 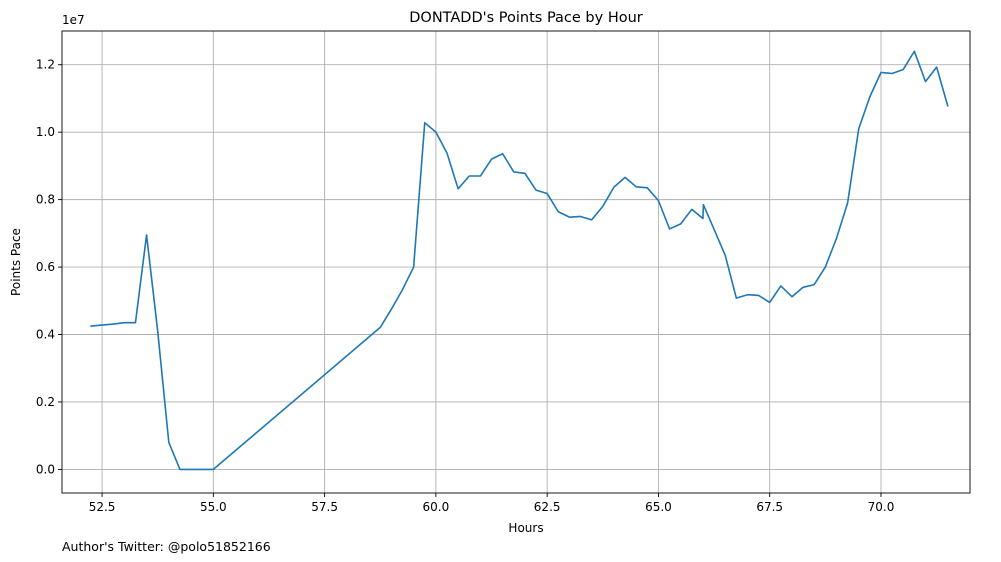 I want to click on author-credit: Author's Twitter: @polo51852166, so click(x=166, y=546).